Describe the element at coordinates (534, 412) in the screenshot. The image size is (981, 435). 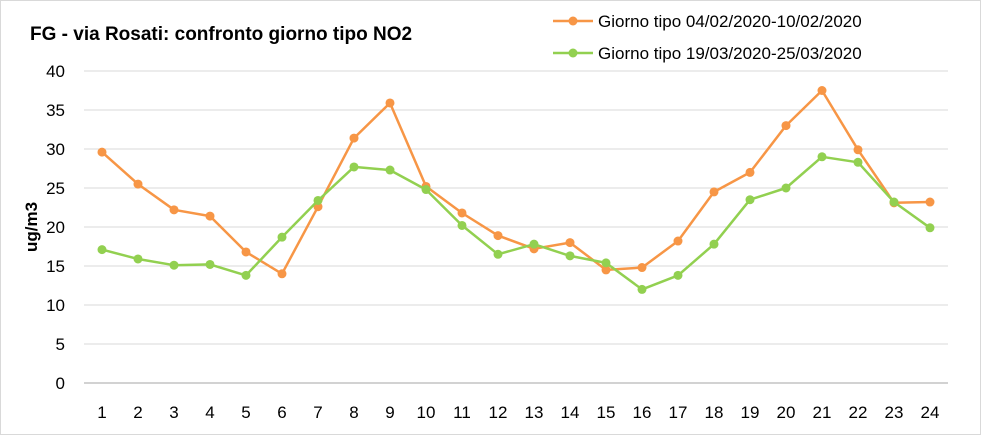
I see `x-tick-13: 13` at that location.